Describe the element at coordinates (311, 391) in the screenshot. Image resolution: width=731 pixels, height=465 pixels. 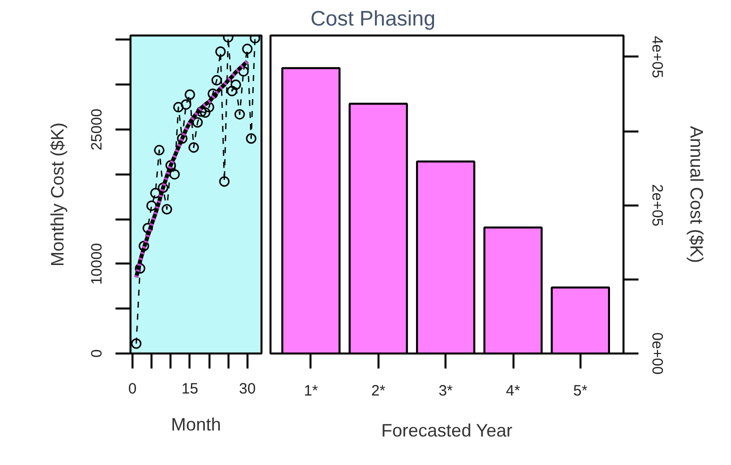
I see `x-tick-label: 1*` at that location.